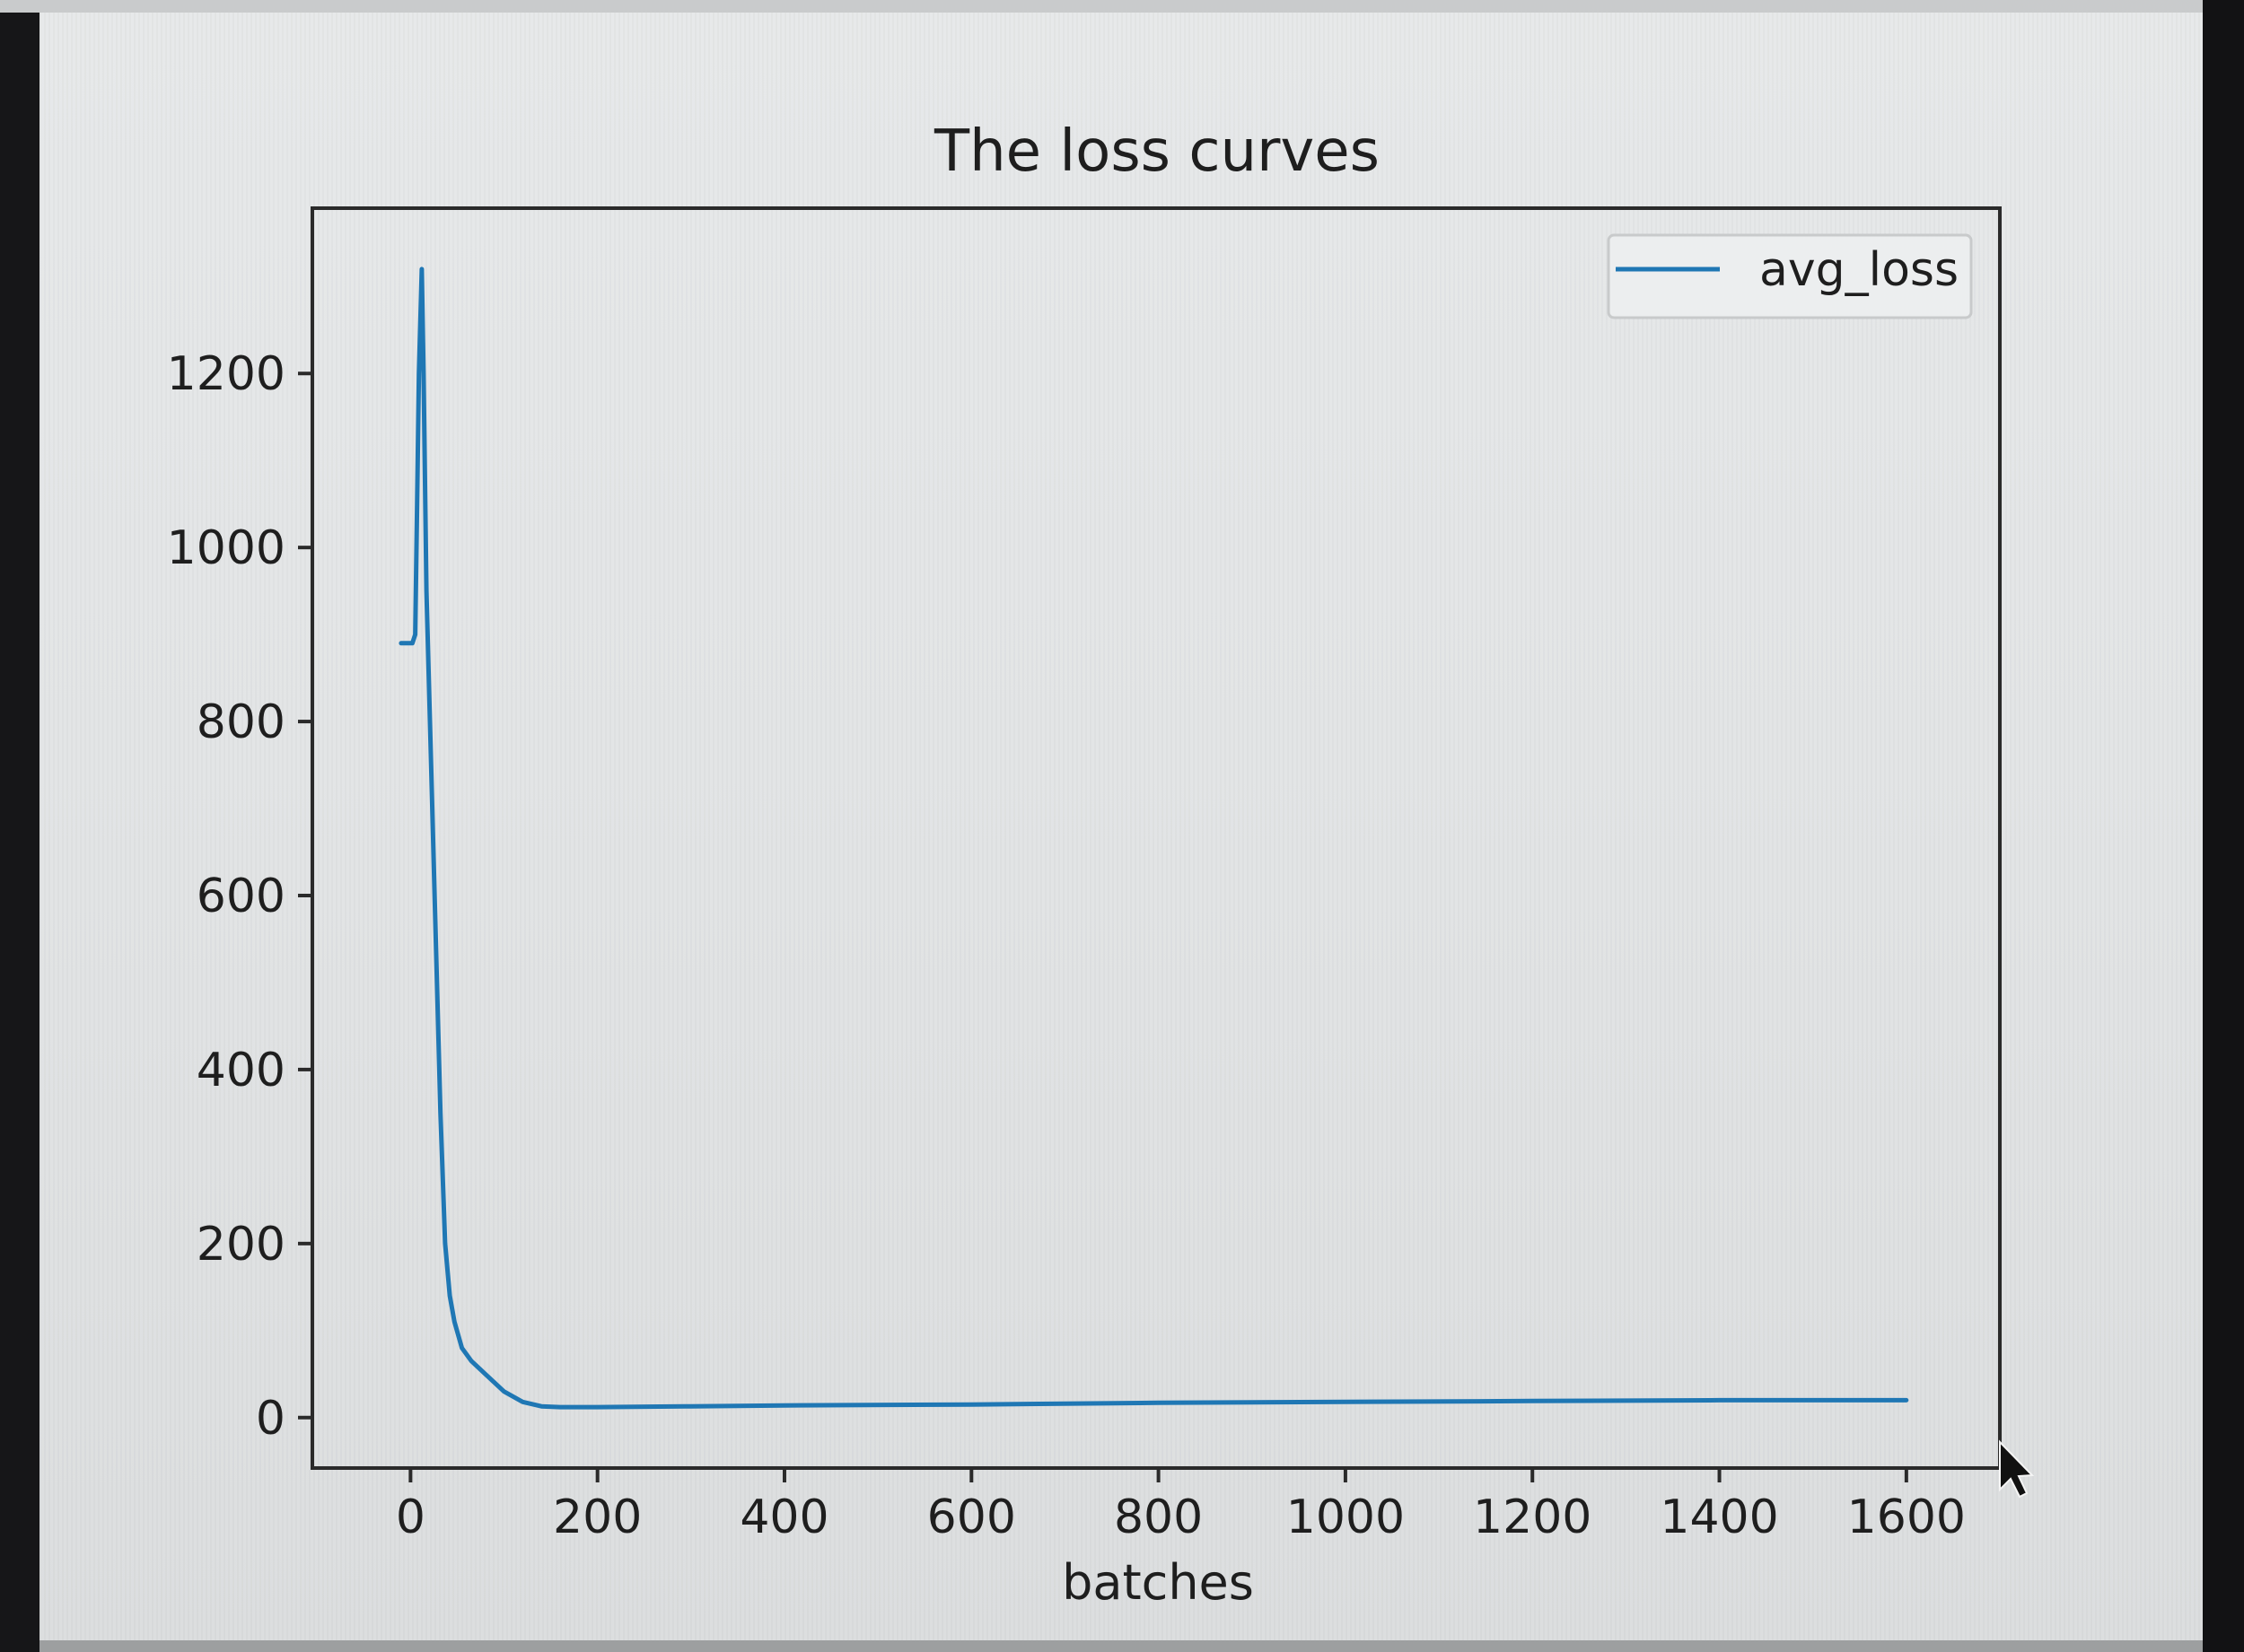  I want to click on legend-label-avg-loss: avg_loss, so click(1859, 270).